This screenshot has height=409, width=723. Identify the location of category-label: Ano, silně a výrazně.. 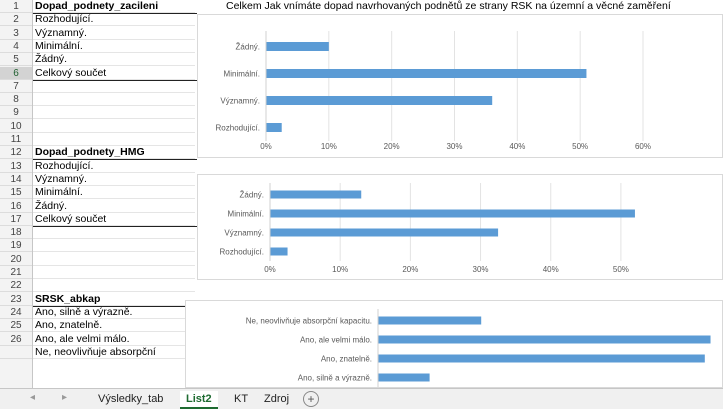
(335, 378).